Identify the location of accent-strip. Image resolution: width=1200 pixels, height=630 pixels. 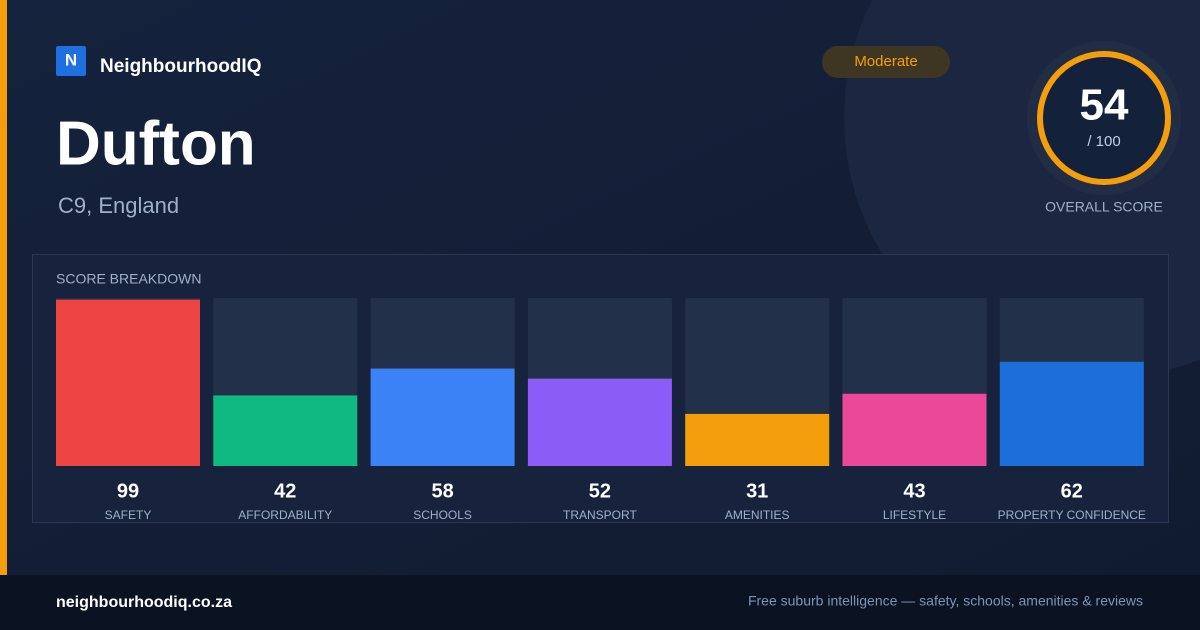
(3, 287).